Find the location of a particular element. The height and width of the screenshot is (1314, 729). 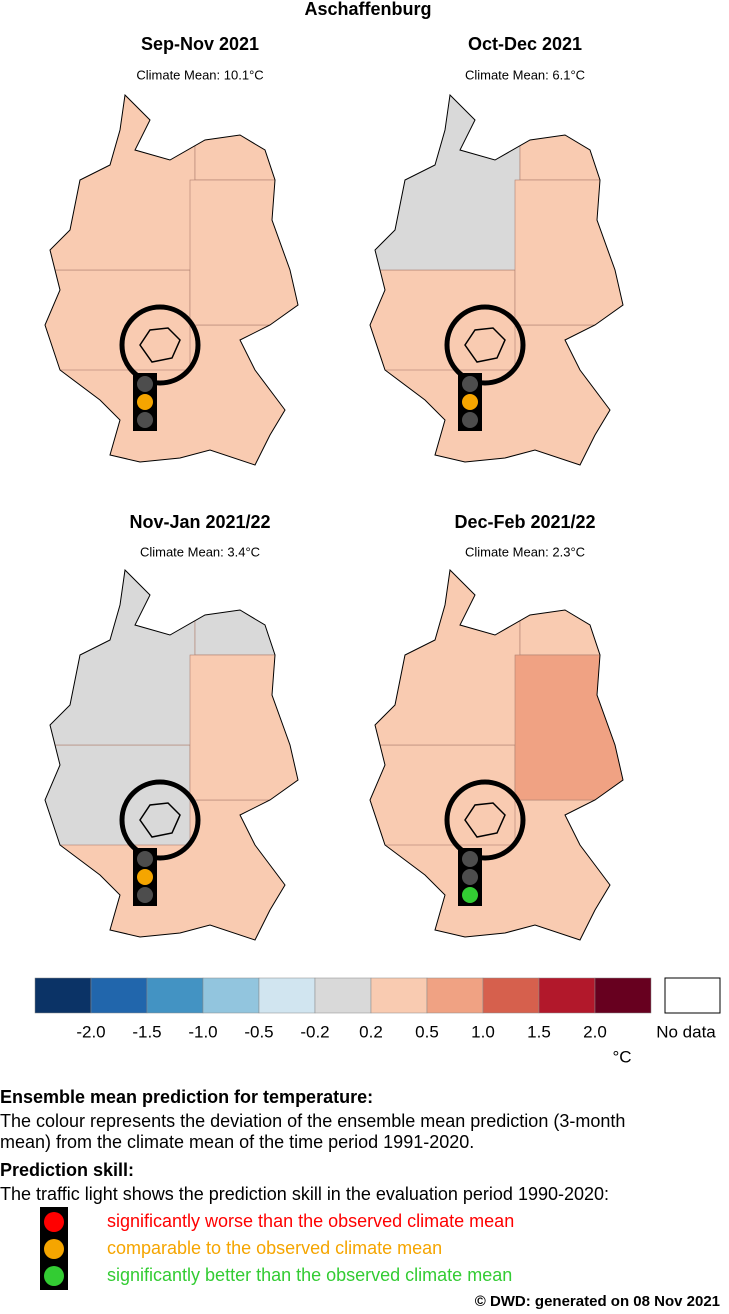

colorbar-label: -2.0 is located at coordinates (90, 1031).